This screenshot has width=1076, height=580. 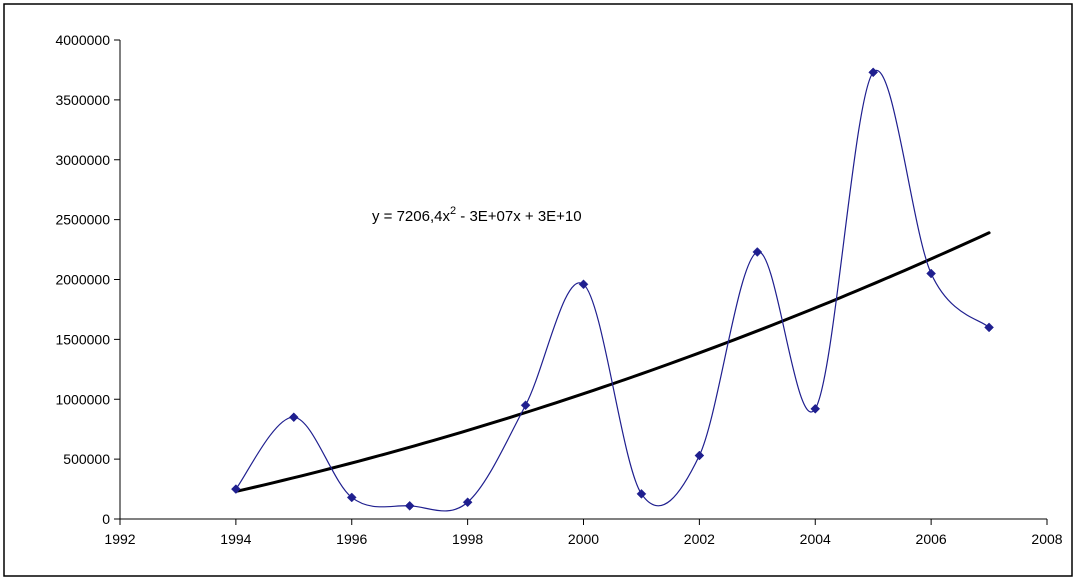 I want to click on y-tick-label: 3000000, so click(x=82, y=160).